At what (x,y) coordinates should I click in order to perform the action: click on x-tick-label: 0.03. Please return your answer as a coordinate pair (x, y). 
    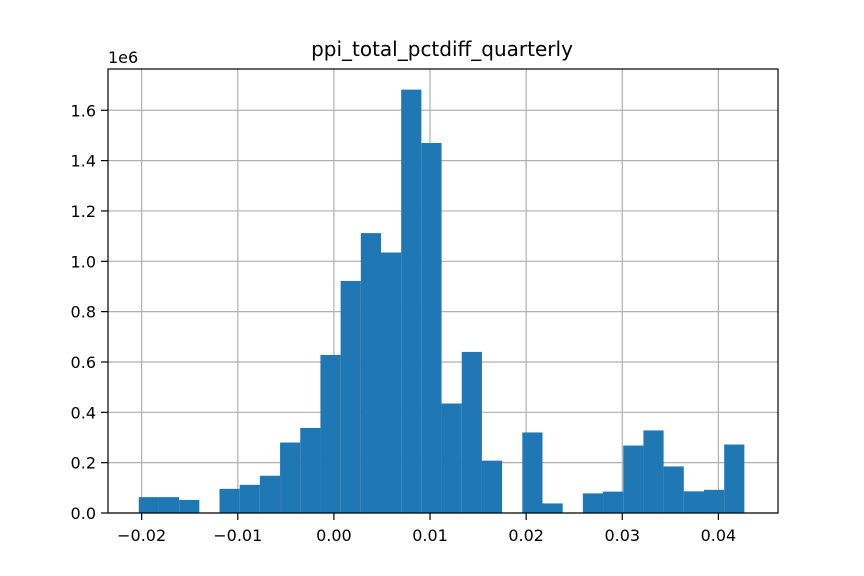
    Looking at the image, I should click on (622, 535).